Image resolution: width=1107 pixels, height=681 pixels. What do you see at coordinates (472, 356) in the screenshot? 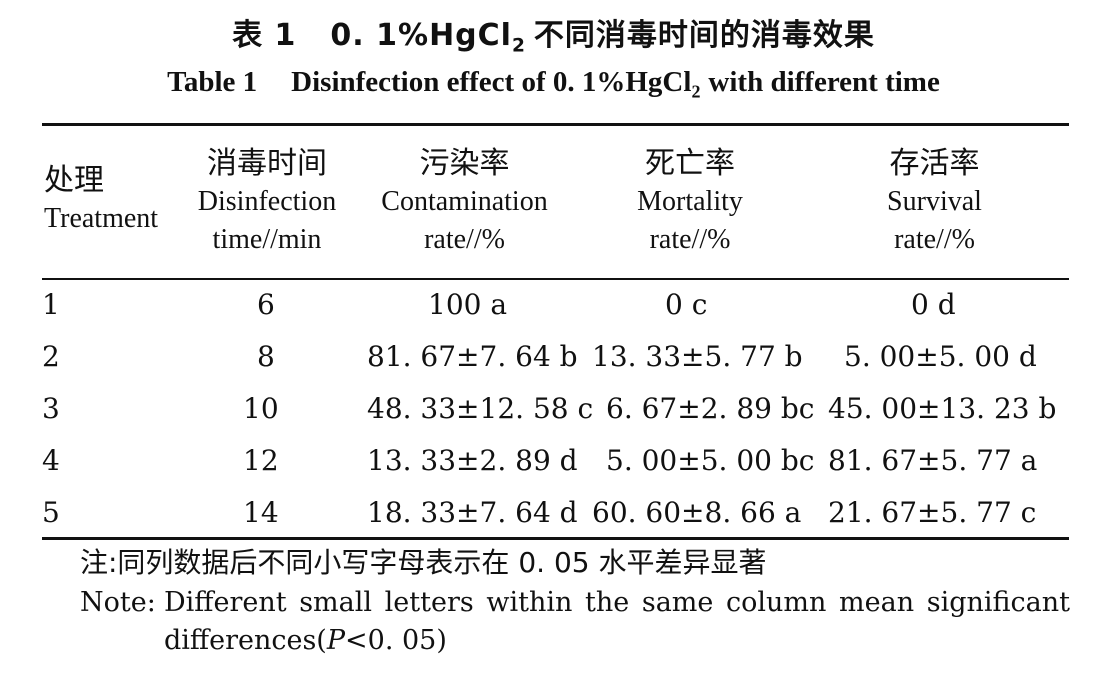
I see `cell-contamination: 81. 67±7. 64 b` at bounding box center [472, 356].